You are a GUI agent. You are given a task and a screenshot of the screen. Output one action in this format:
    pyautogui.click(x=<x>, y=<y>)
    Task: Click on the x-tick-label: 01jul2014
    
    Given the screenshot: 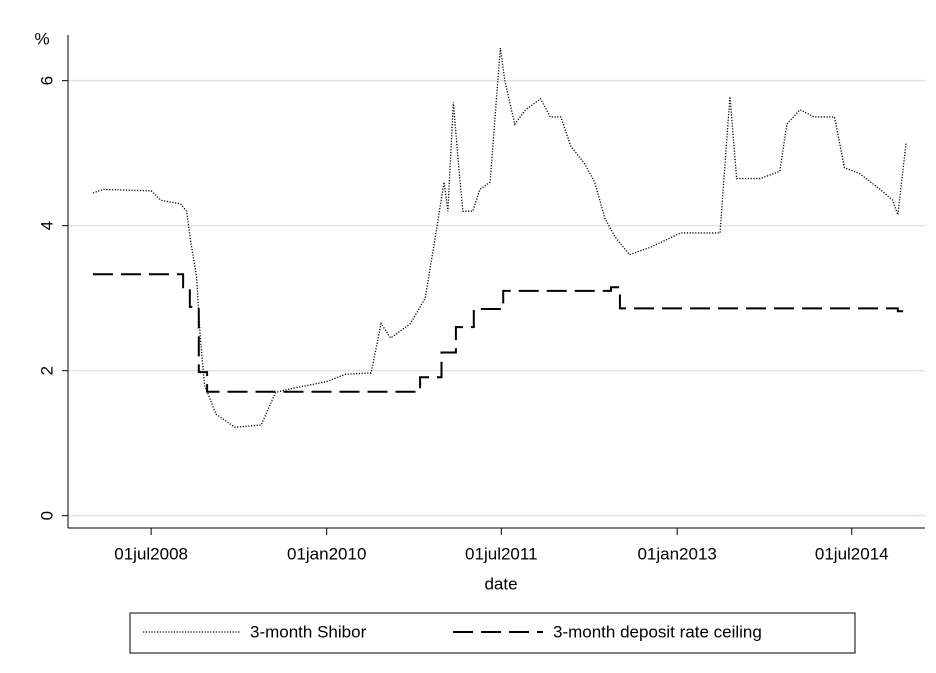 What is the action you would take?
    pyautogui.click(x=852, y=553)
    